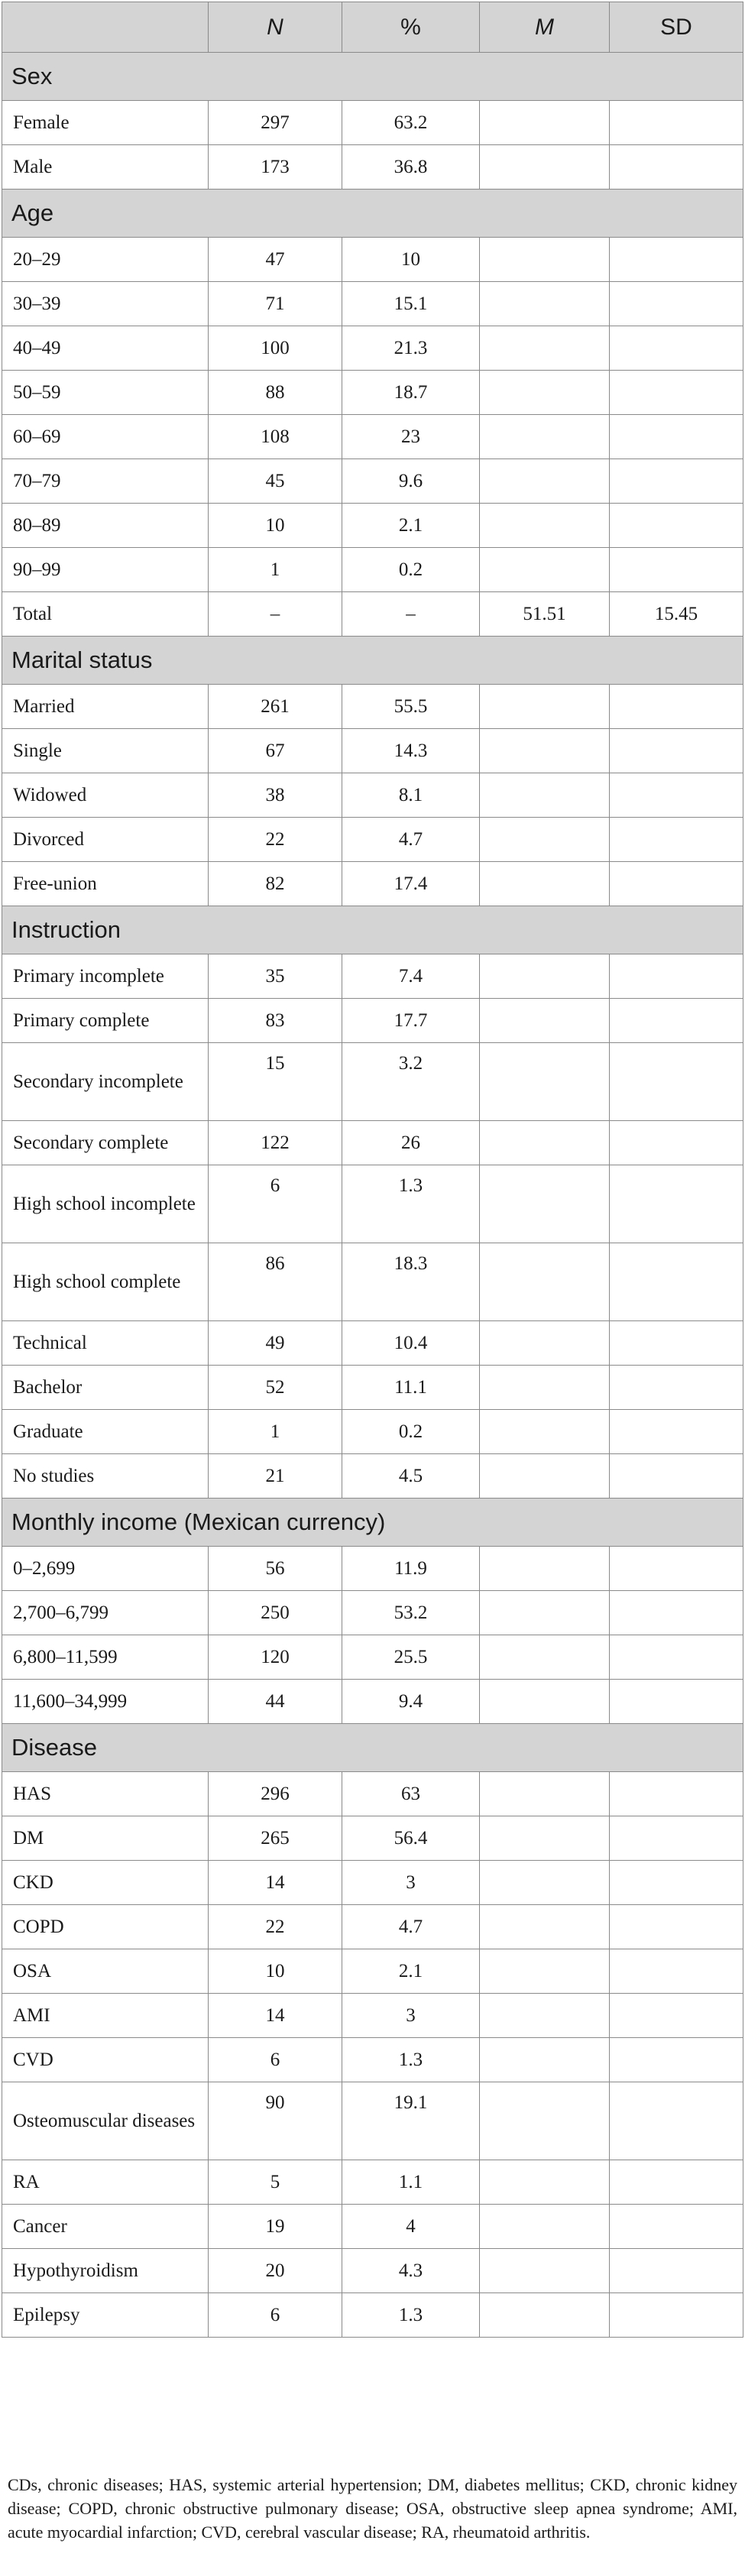  What do you see at coordinates (372, 2121) in the screenshot?
I see `table-row: Osteomuscular diseases 90 19.1` at bounding box center [372, 2121].